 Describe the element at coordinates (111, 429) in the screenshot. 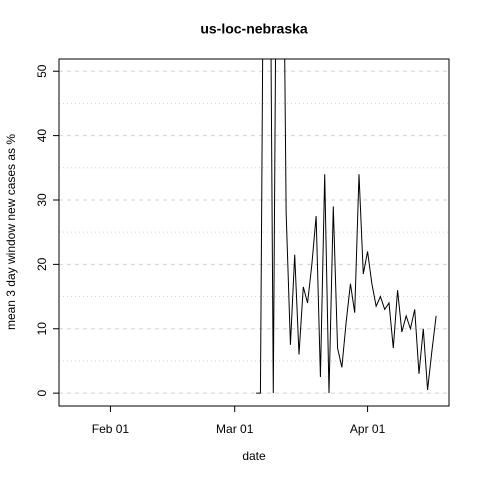

I see `x-tick-label: Feb 01` at that location.